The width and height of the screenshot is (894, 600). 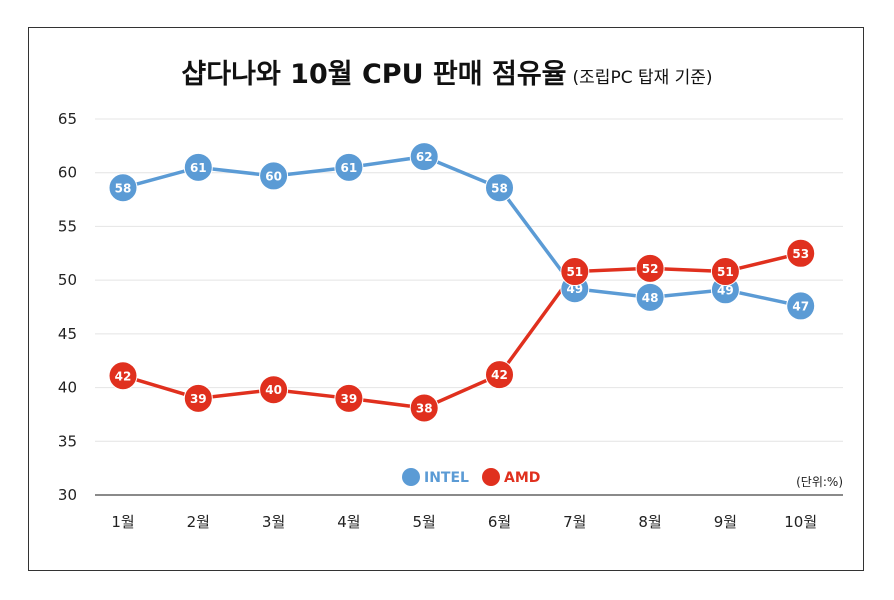 What do you see at coordinates (348, 522) in the screenshot?
I see `x-tick-label: 4월` at bounding box center [348, 522].